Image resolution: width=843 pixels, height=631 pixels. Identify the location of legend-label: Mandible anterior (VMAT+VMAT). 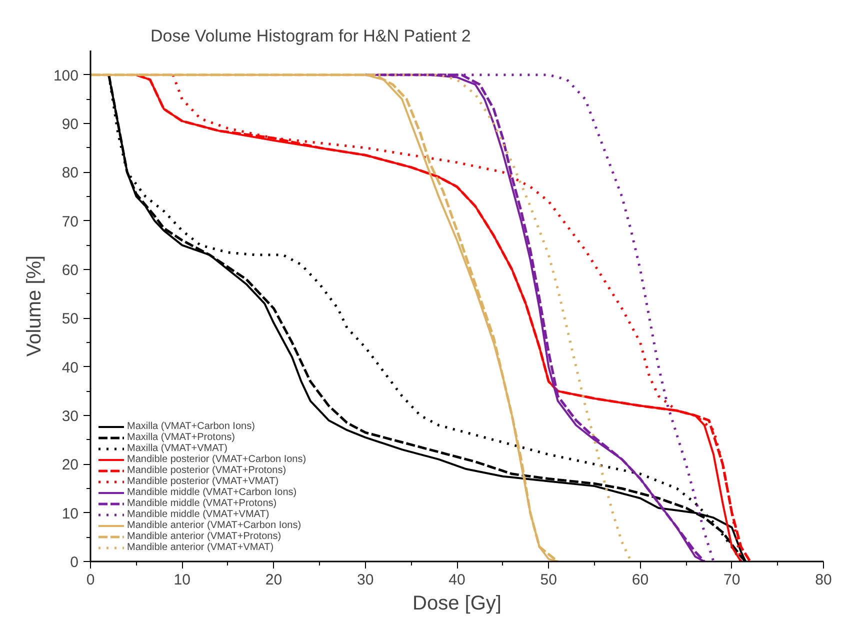
(200, 547).